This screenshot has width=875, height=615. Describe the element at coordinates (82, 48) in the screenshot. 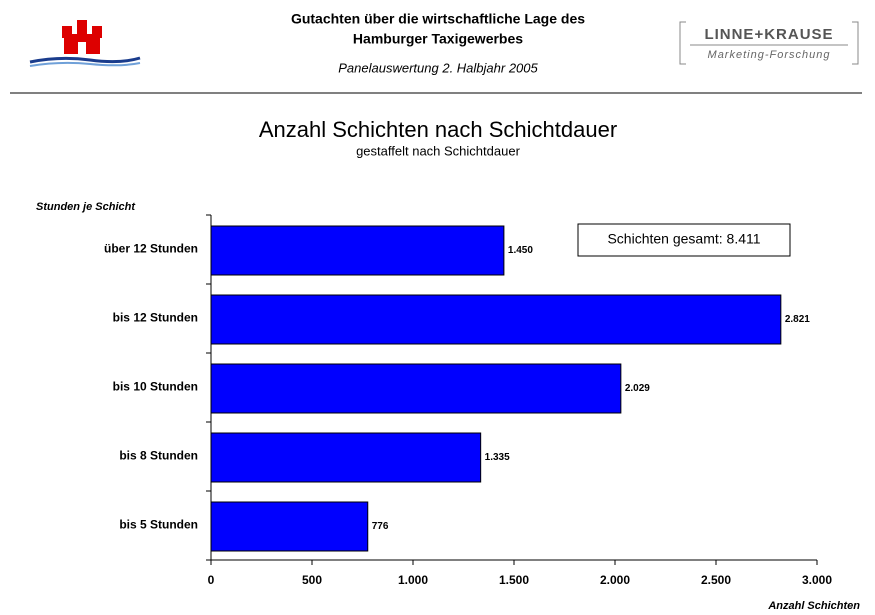

I see `castle-gate` at that location.